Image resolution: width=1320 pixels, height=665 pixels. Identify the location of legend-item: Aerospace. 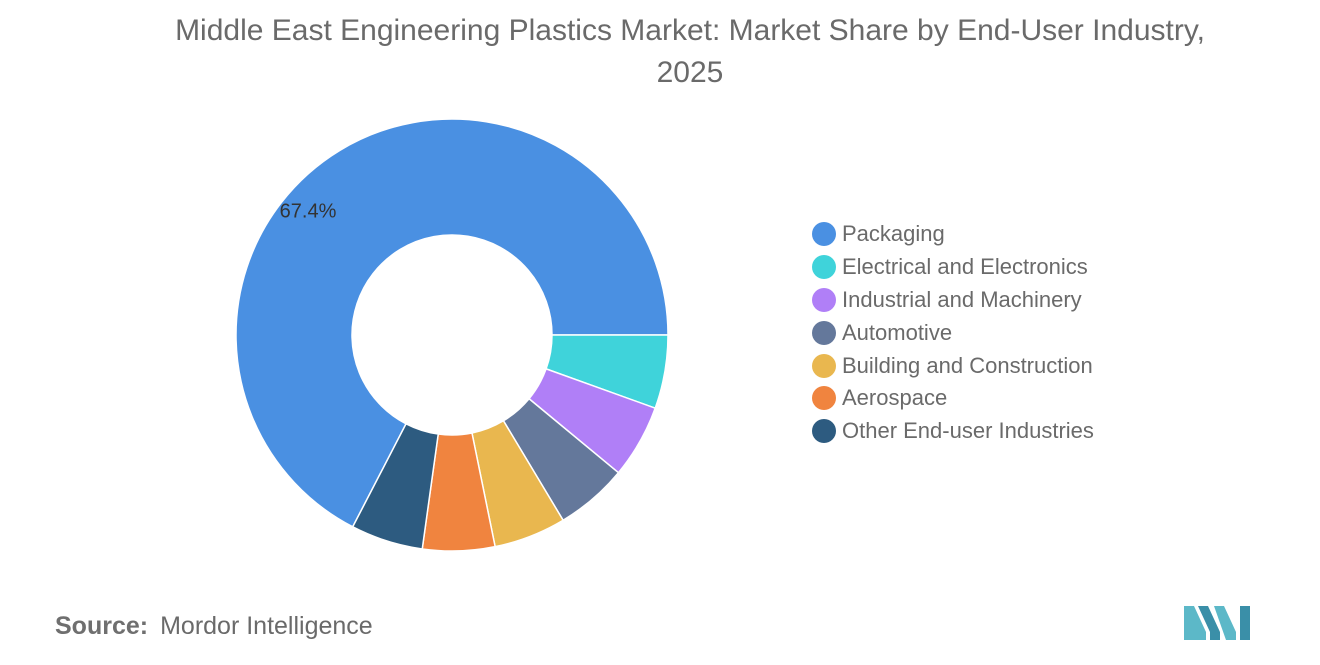
(953, 398).